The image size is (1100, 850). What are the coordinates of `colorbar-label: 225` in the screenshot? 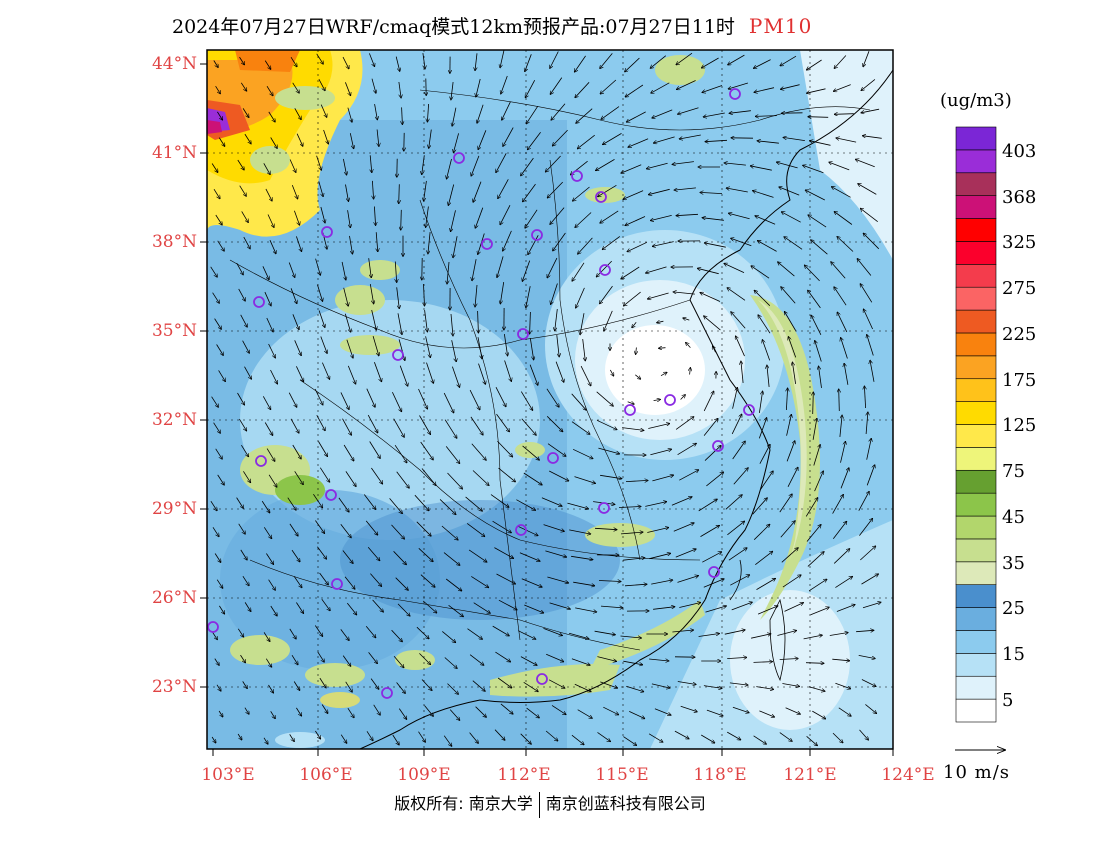 It's located at (1019, 334).